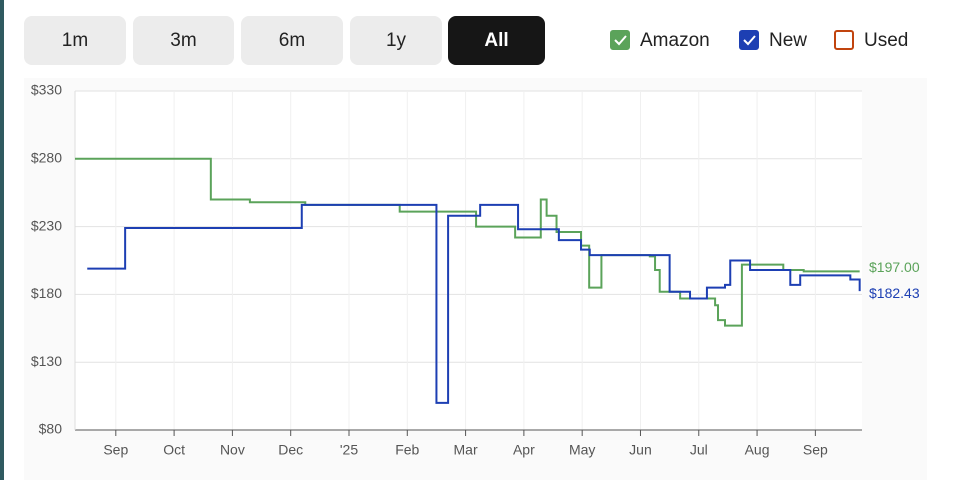  What do you see at coordinates (46, 225) in the screenshot?
I see `y-tick-label: $230` at bounding box center [46, 225].